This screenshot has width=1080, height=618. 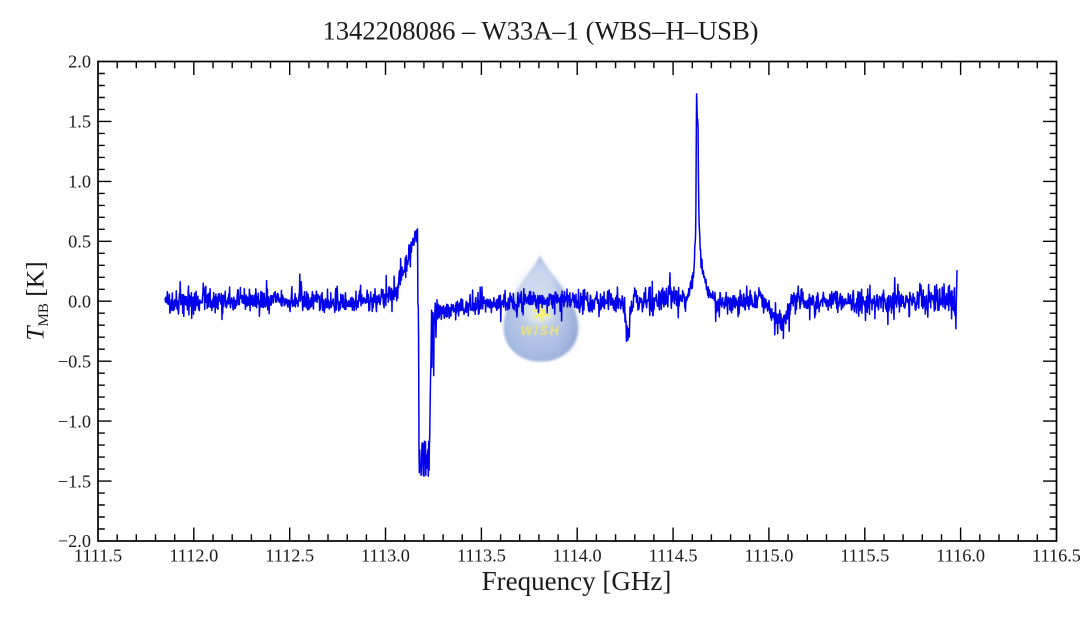 I want to click on svg-text: 0.5, so click(x=79, y=242).